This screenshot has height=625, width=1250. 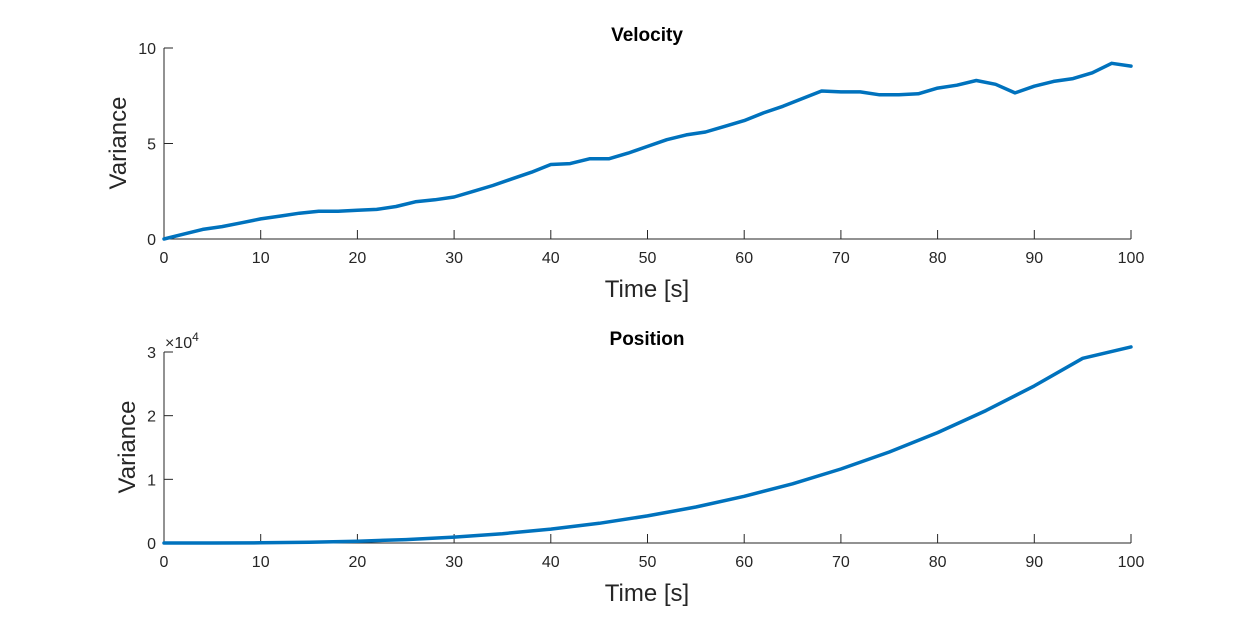 What do you see at coordinates (744, 258) in the screenshot?
I see `velocity-x-tick-label: 60` at bounding box center [744, 258].